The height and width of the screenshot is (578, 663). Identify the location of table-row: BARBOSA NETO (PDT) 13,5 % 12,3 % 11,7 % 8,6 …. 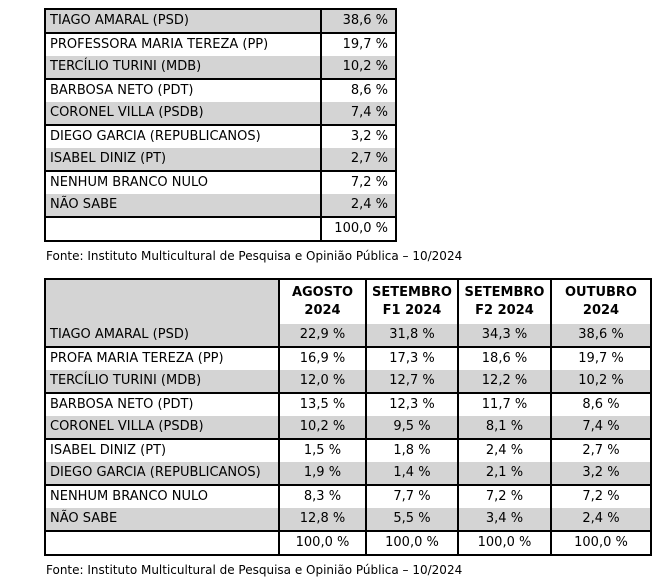
(348, 404).